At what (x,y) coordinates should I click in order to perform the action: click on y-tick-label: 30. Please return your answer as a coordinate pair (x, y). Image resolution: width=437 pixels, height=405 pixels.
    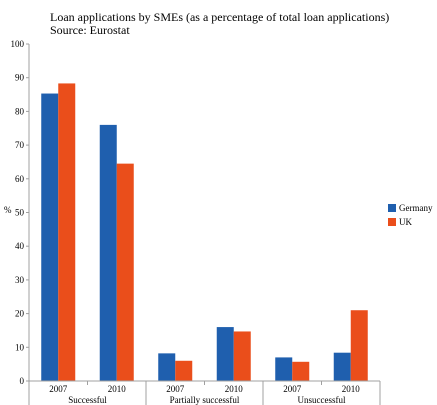
    Looking at the image, I should click on (20, 280).